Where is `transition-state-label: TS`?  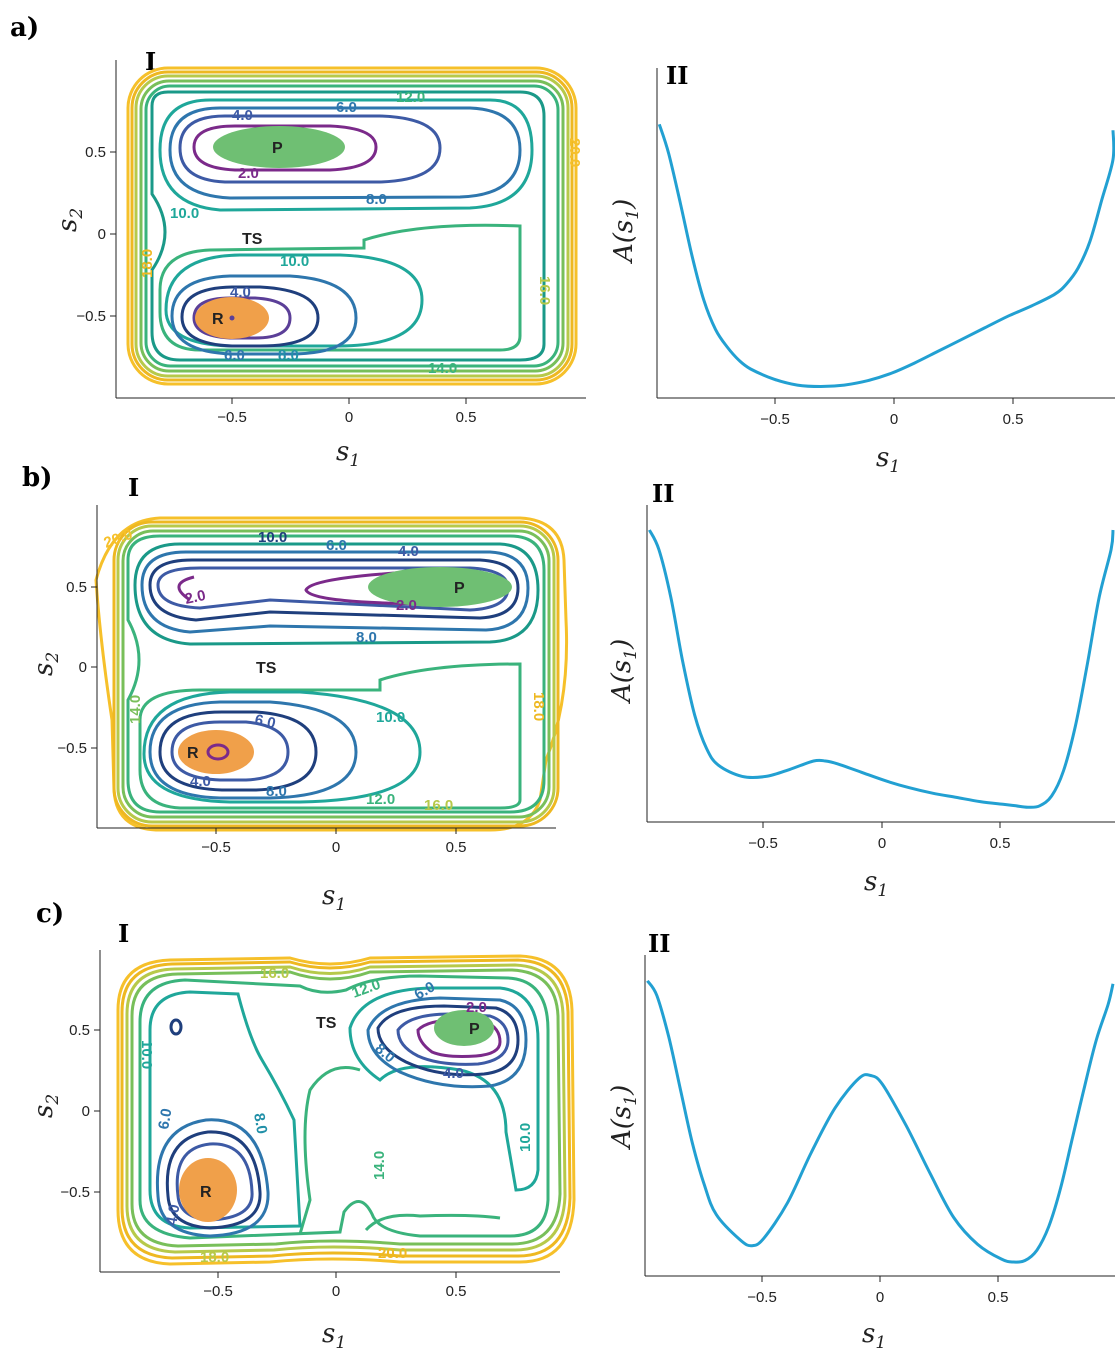 transition-state-label: TS is located at coordinates (266, 668).